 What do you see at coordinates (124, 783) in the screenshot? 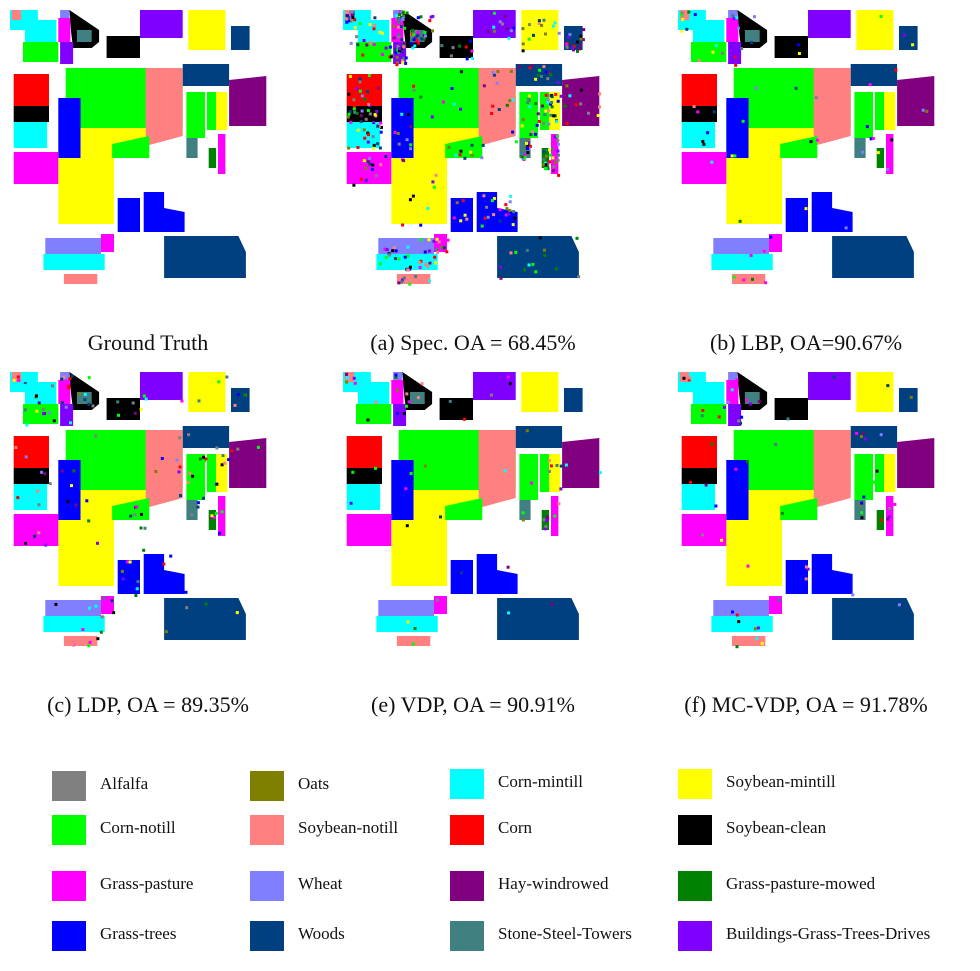
I see `legend-label: Alfalfa` at bounding box center [124, 783].